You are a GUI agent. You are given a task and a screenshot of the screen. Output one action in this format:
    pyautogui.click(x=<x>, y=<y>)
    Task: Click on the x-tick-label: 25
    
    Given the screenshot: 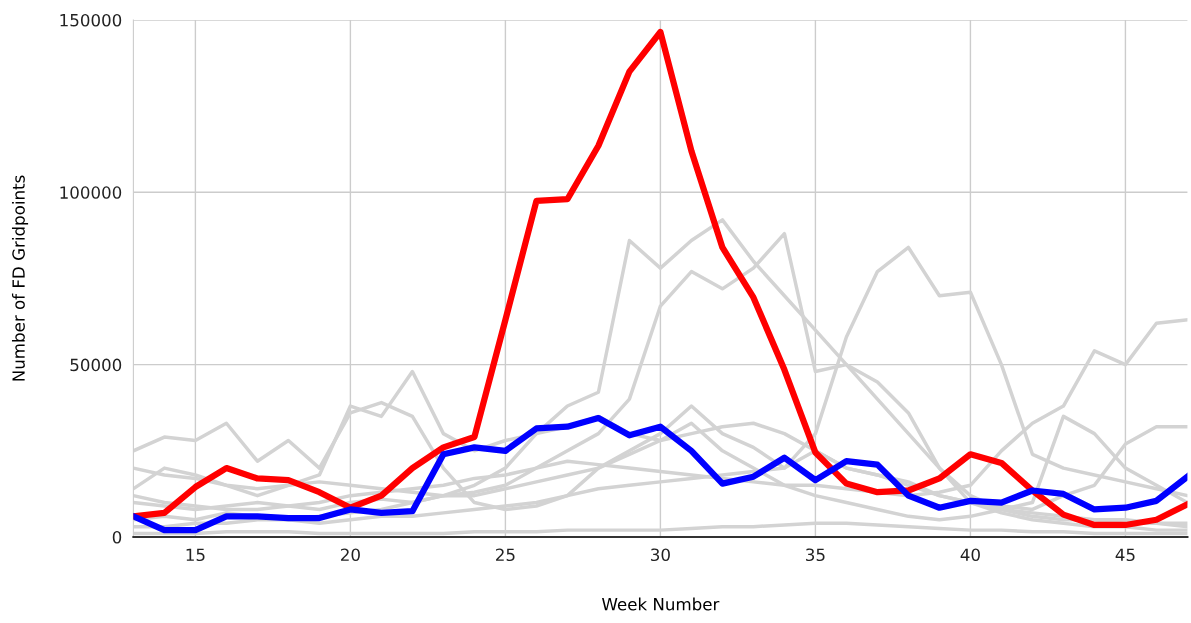 What is the action you would take?
    pyautogui.click(x=505, y=555)
    